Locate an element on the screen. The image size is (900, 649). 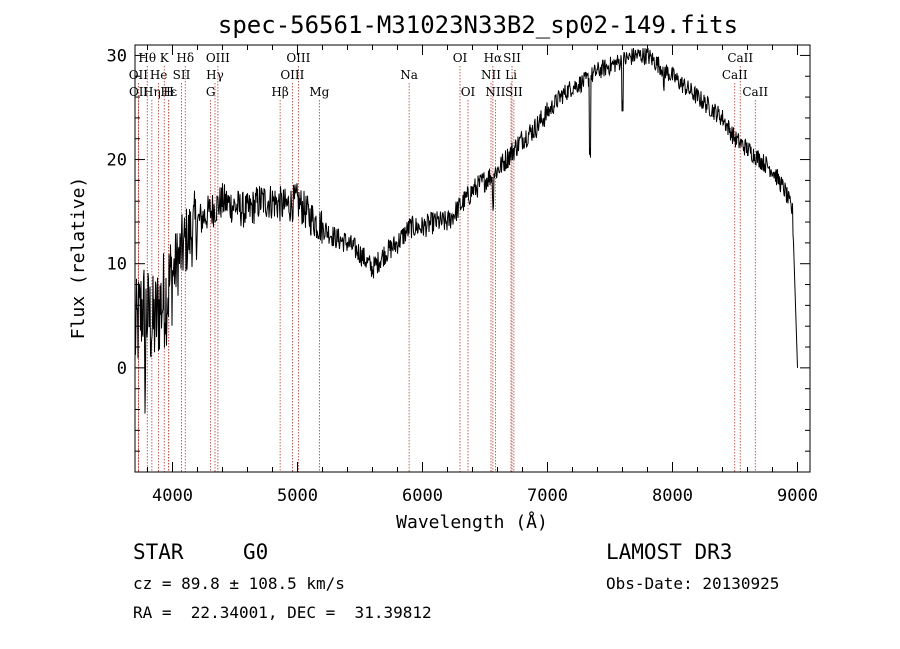
line-marker-label: H is located at coordinates (168, 92).